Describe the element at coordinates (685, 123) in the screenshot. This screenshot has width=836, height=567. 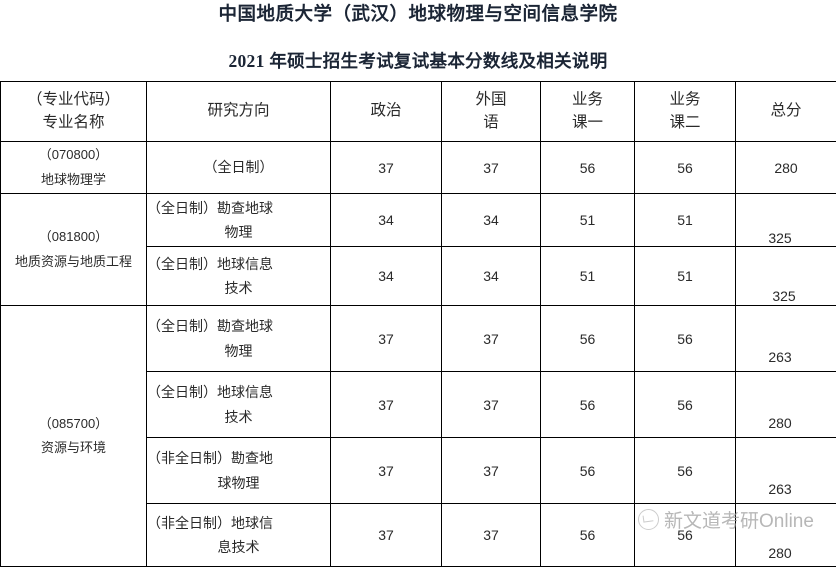
I see `header-pro2-line2: 课二` at that location.